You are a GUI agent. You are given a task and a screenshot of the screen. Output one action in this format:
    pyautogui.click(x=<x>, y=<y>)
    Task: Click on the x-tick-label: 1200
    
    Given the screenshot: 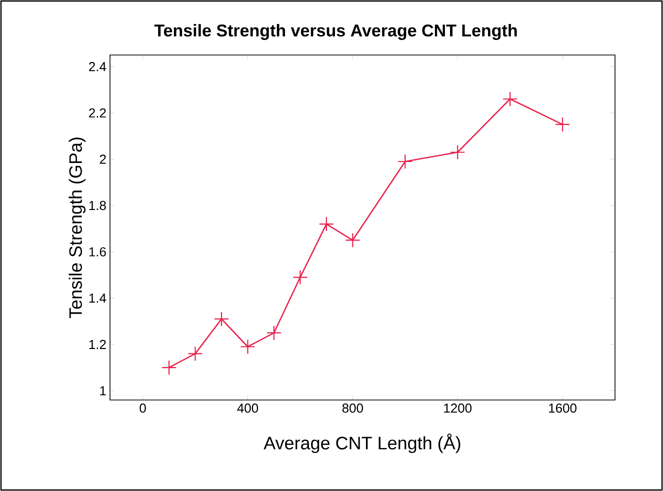 What is the action you would take?
    pyautogui.click(x=458, y=408)
    